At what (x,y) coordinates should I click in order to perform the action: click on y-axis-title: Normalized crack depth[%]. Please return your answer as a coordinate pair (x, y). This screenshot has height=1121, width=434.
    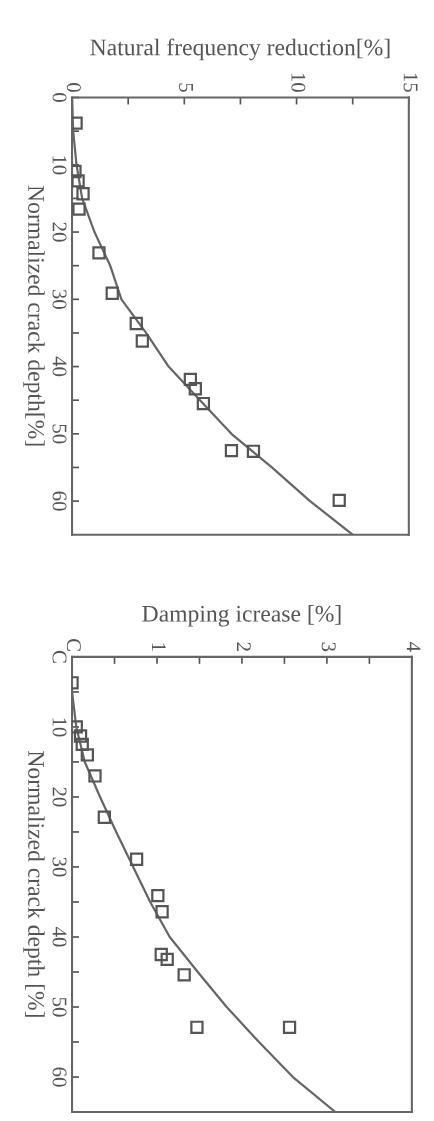
    Looking at the image, I should click on (34, 315).